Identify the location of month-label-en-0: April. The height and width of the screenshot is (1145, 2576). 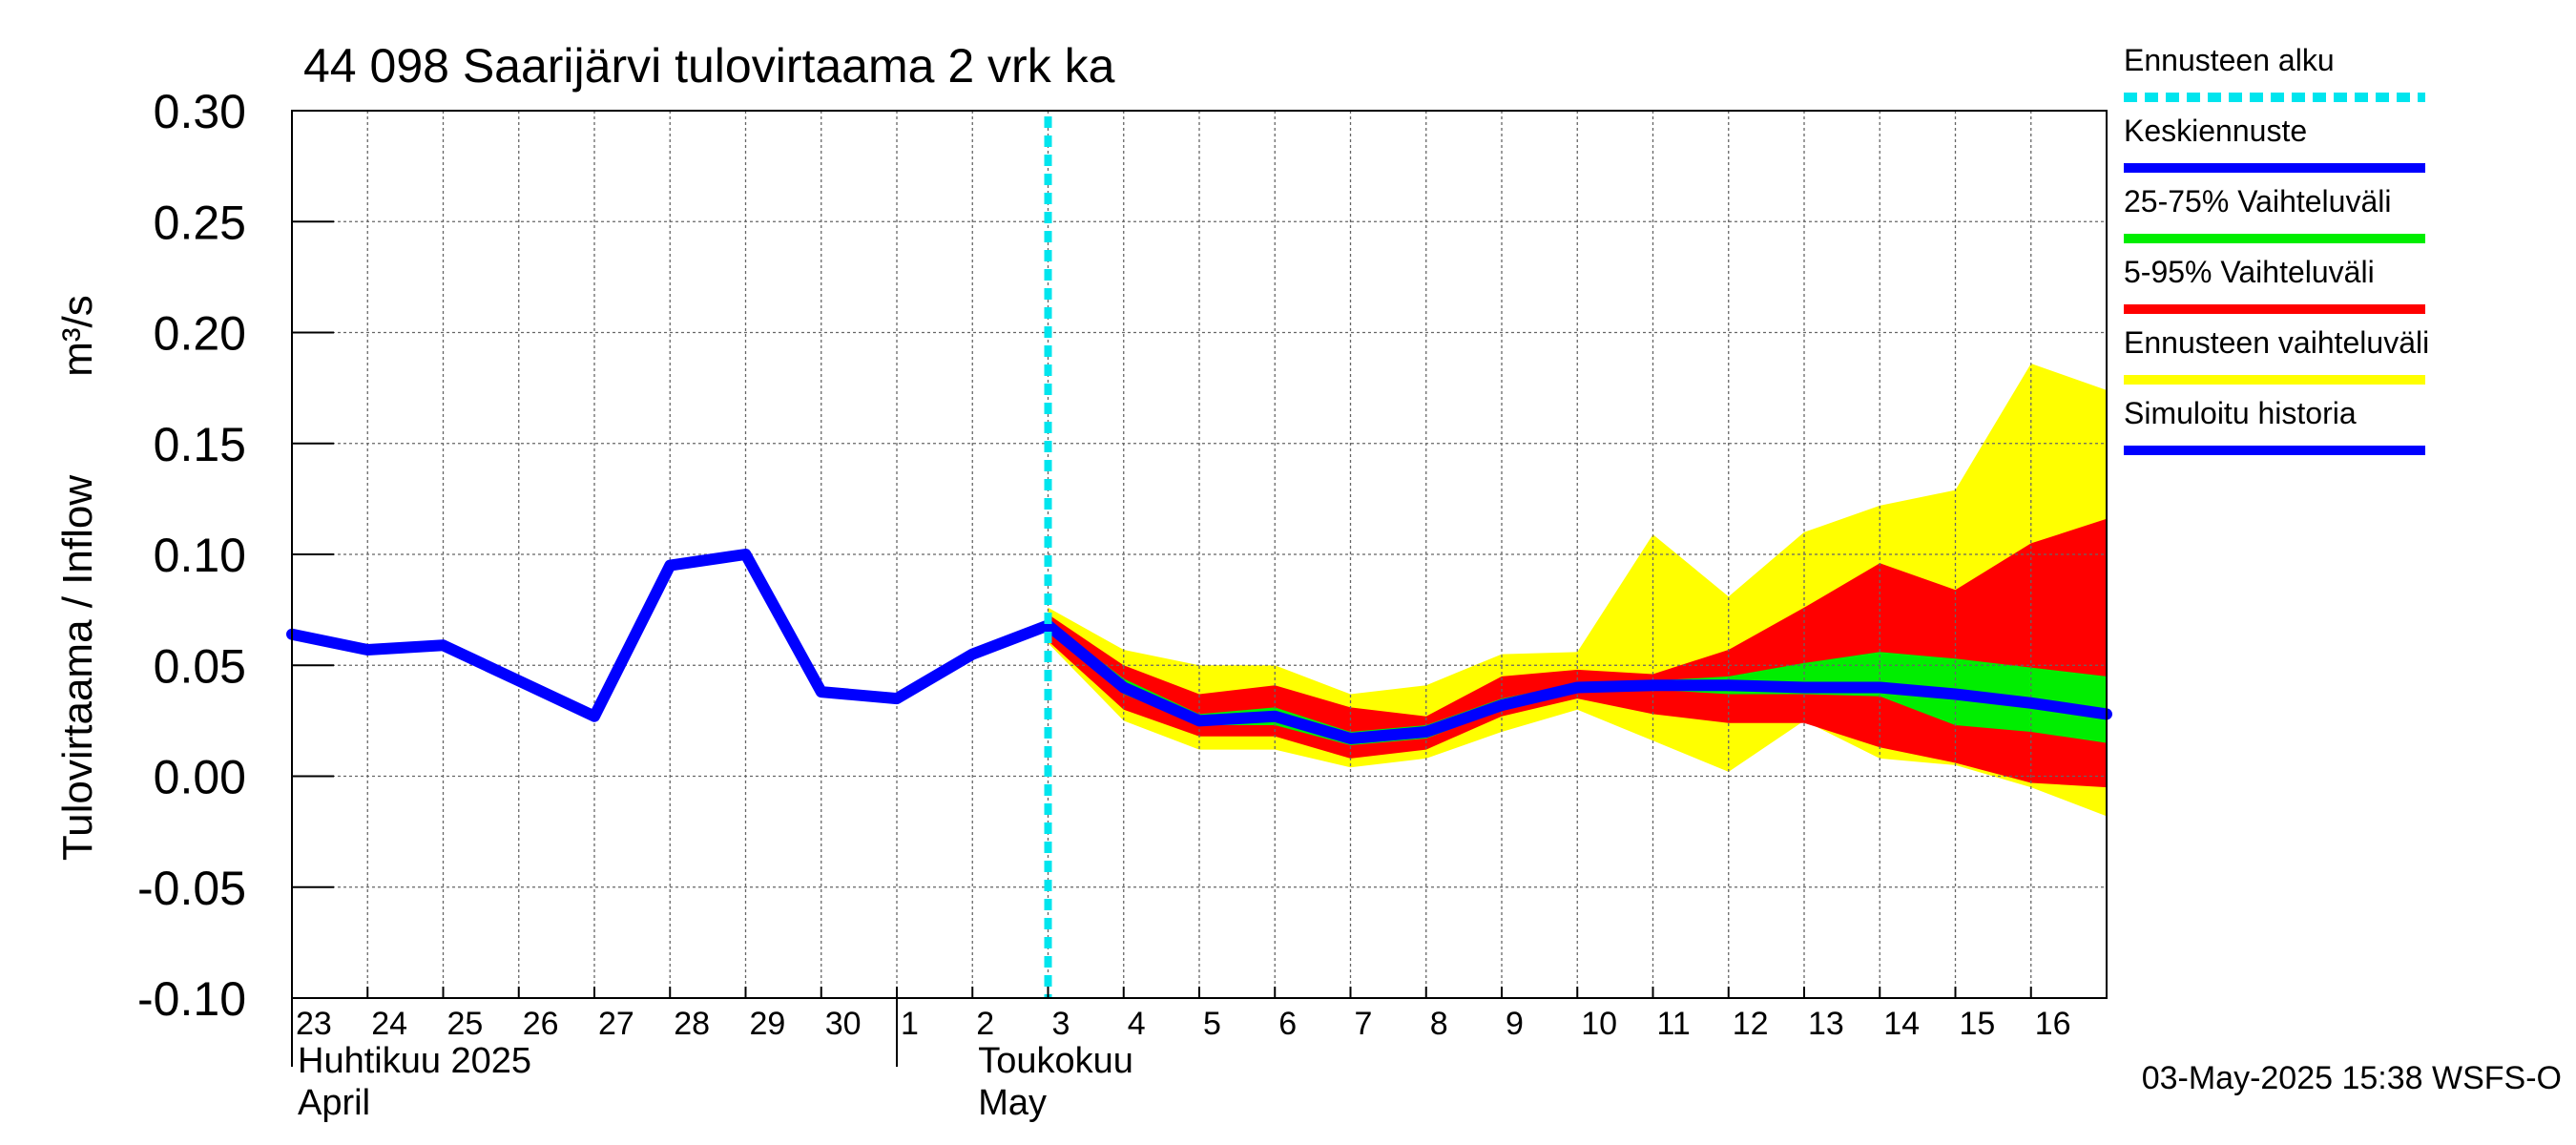
(334, 1103).